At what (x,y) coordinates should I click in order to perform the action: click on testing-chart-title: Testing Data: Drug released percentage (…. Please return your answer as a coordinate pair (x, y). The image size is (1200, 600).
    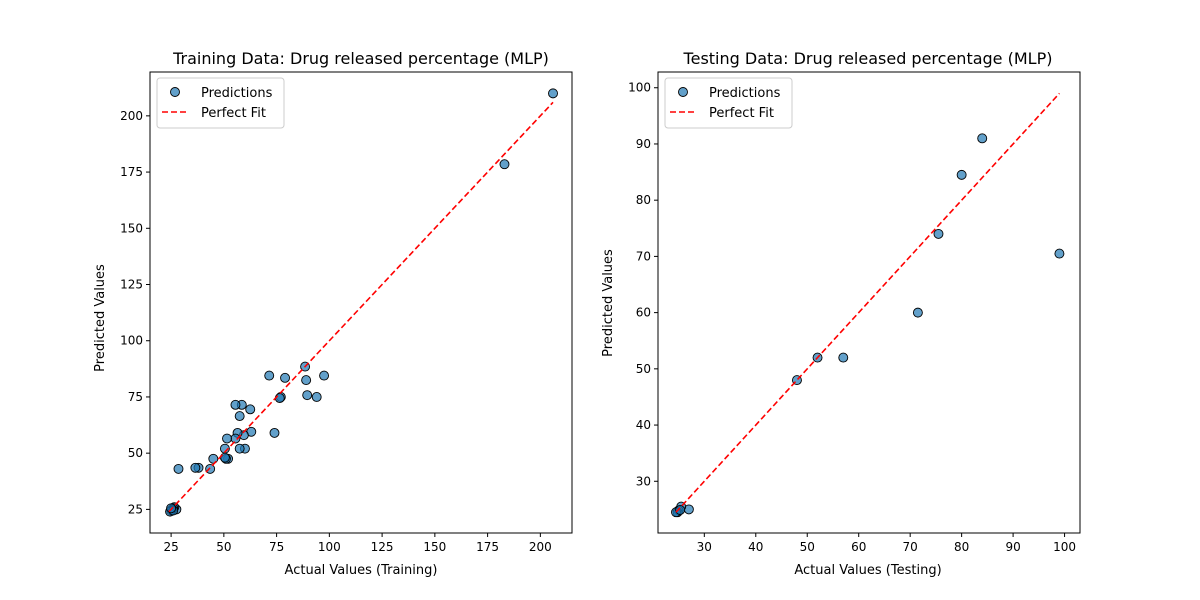
    Looking at the image, I should click on (868, 58).